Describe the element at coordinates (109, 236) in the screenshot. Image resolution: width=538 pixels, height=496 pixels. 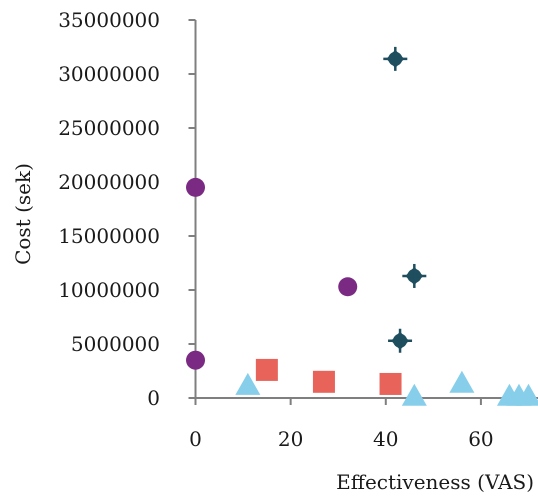
I see `y-tick-label: 15000000` at that location.